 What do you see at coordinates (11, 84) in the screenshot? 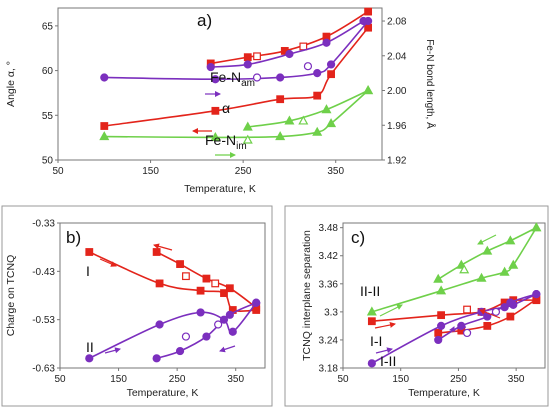
I see `y-axis-label: Angle α, °` at bounding box center [11, 84].